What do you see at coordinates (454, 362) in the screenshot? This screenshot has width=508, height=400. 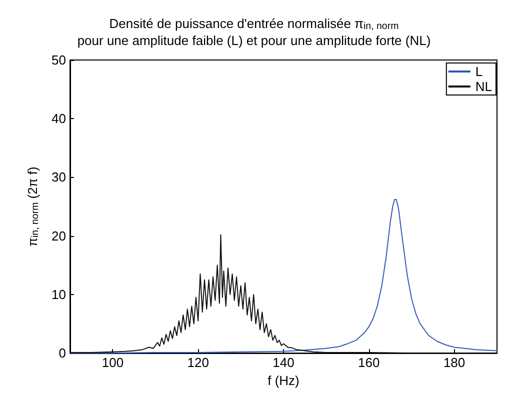 I see `x-tick-label: 180` at bounding box center [454, 362].